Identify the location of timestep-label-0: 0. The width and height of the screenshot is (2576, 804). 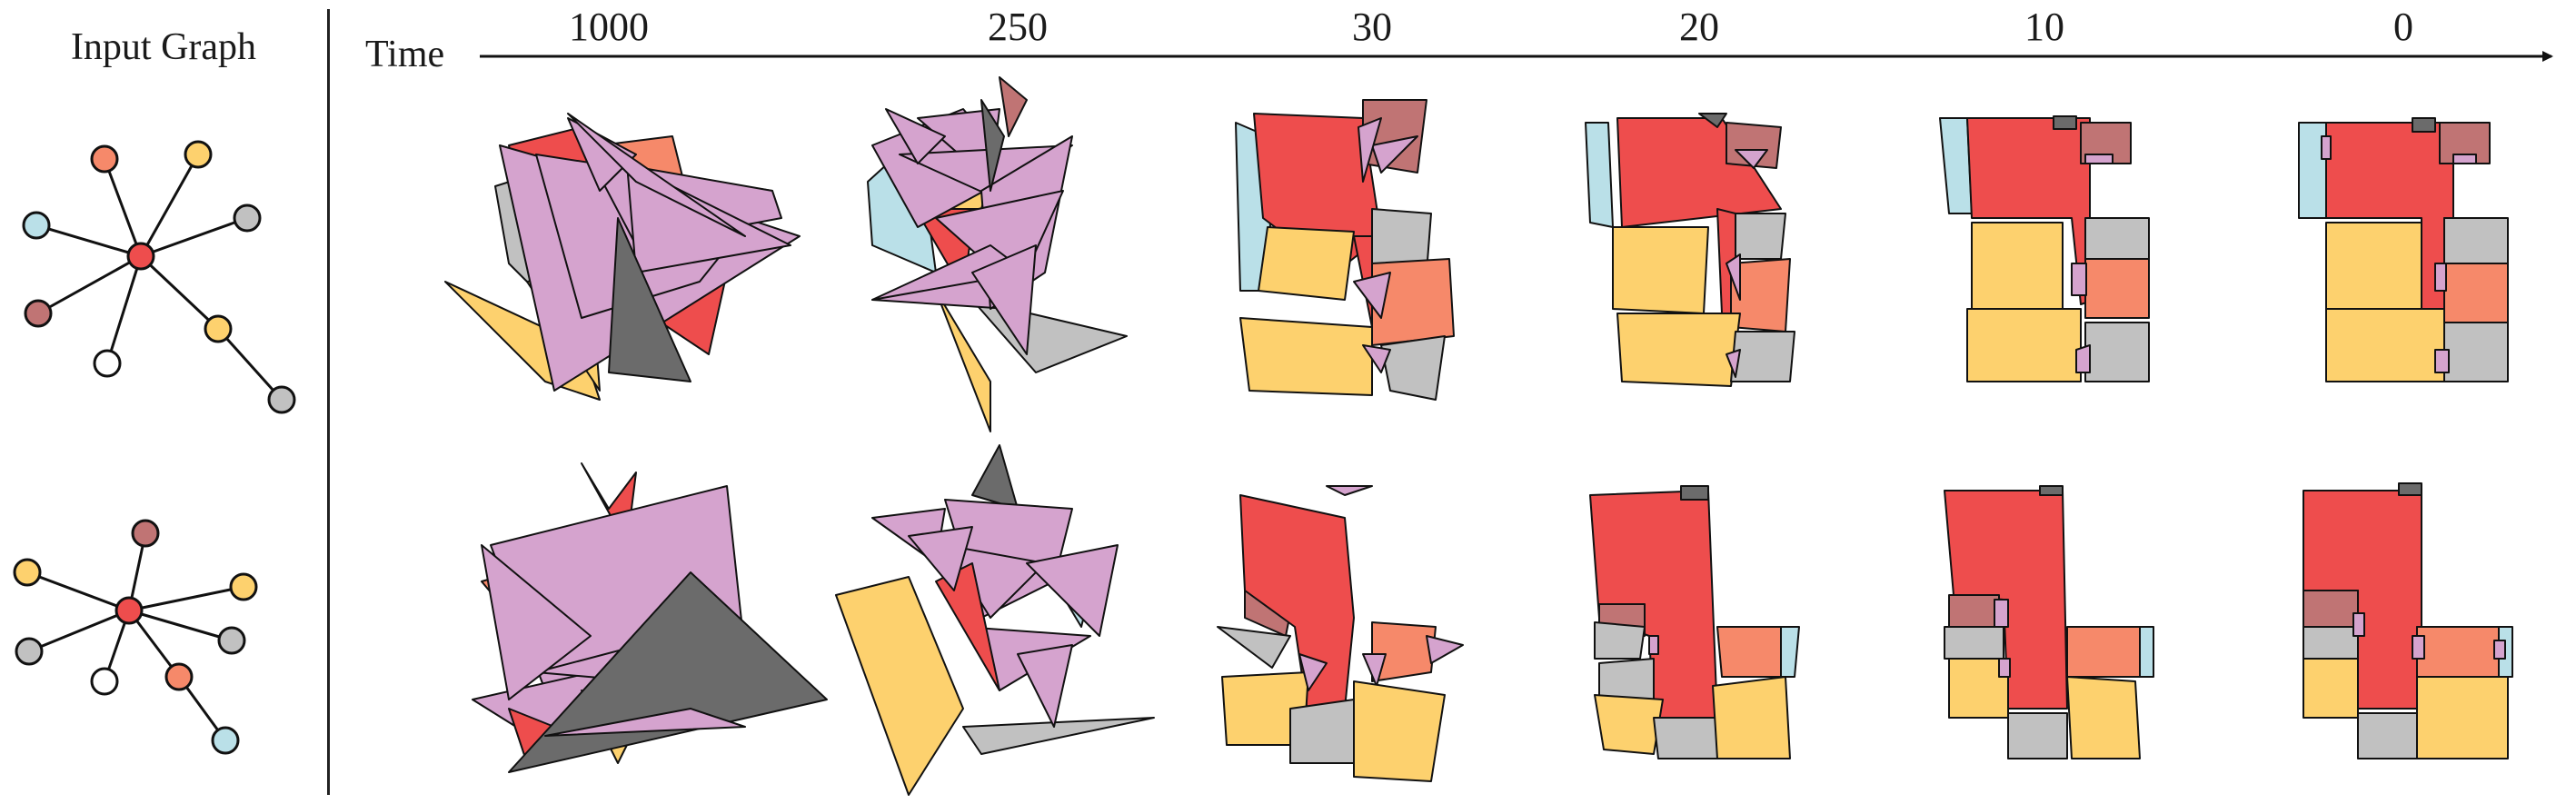
(2403, 27).